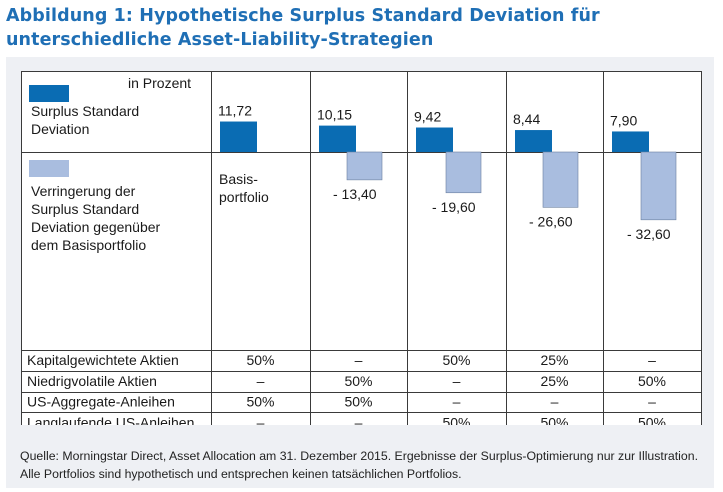 Image resolution: width=723 pixels, height=492 pixels. I want to click on legend-label-light: dem Basisportfolio, so click(88, 245).